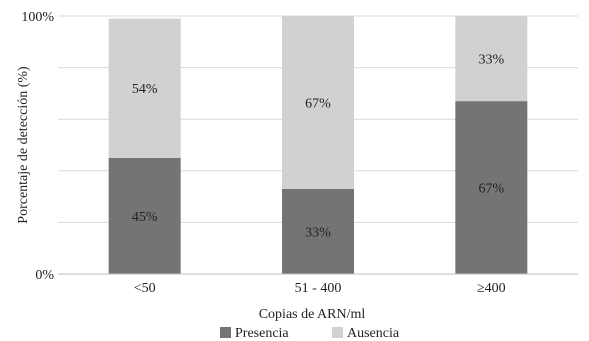  I want to click on legend-swatch-presencia, so click(225, 332).